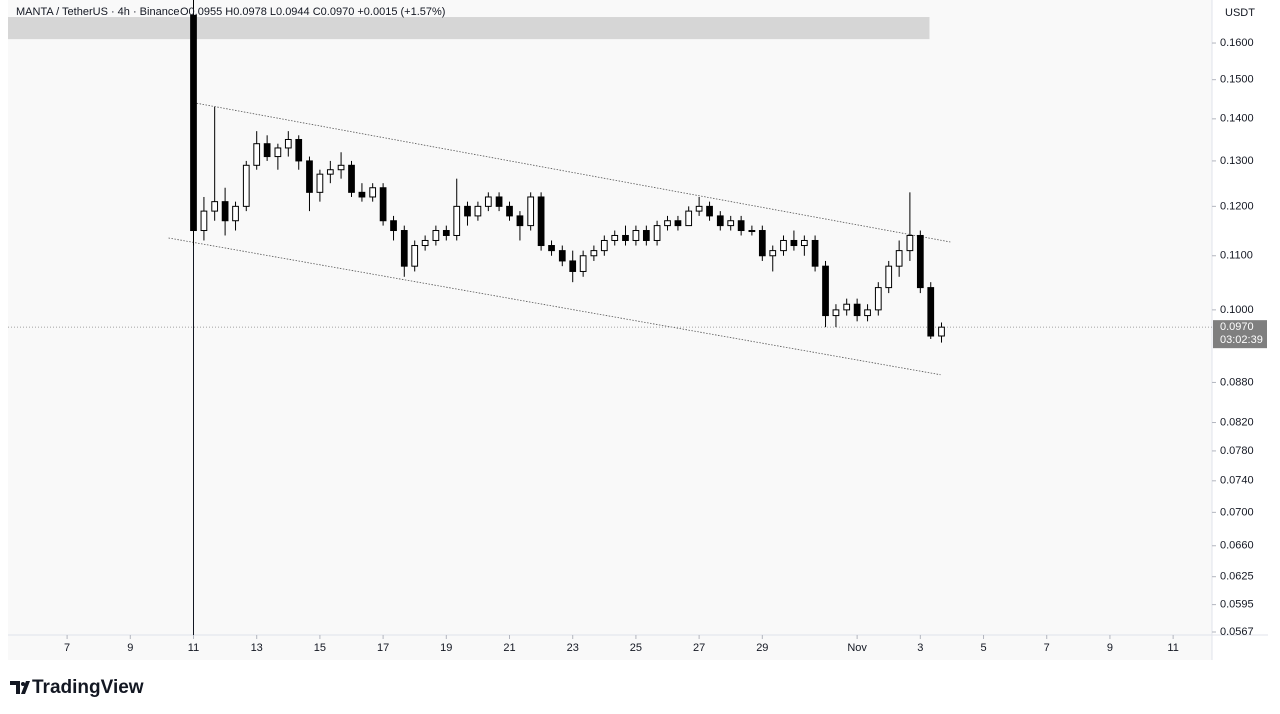 This screenshot has width=1280, height=714. I want to click on x-tick-label: 5, so click(983, 648).